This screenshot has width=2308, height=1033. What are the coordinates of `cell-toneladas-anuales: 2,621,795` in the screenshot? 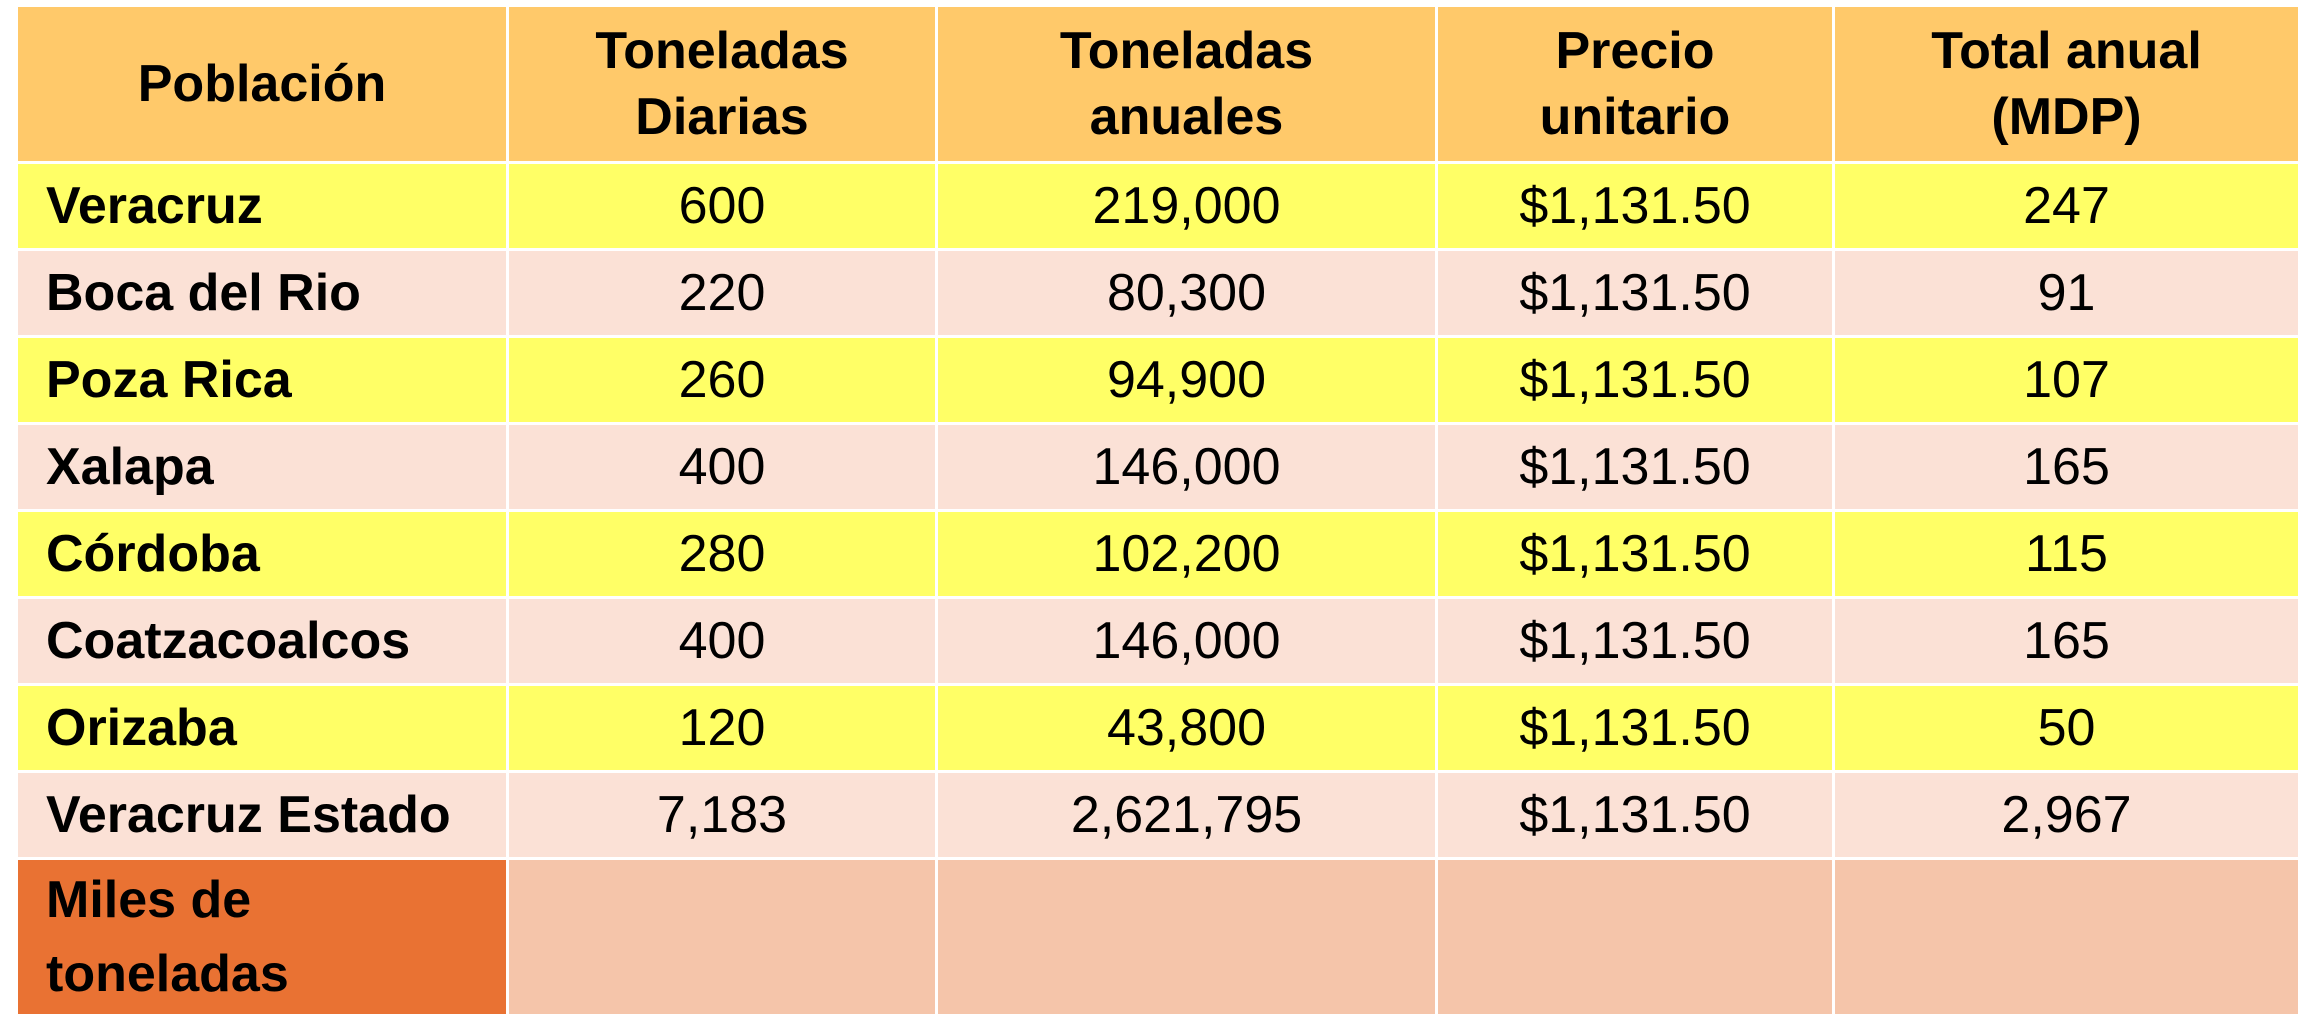 It's located at (1186, 815).